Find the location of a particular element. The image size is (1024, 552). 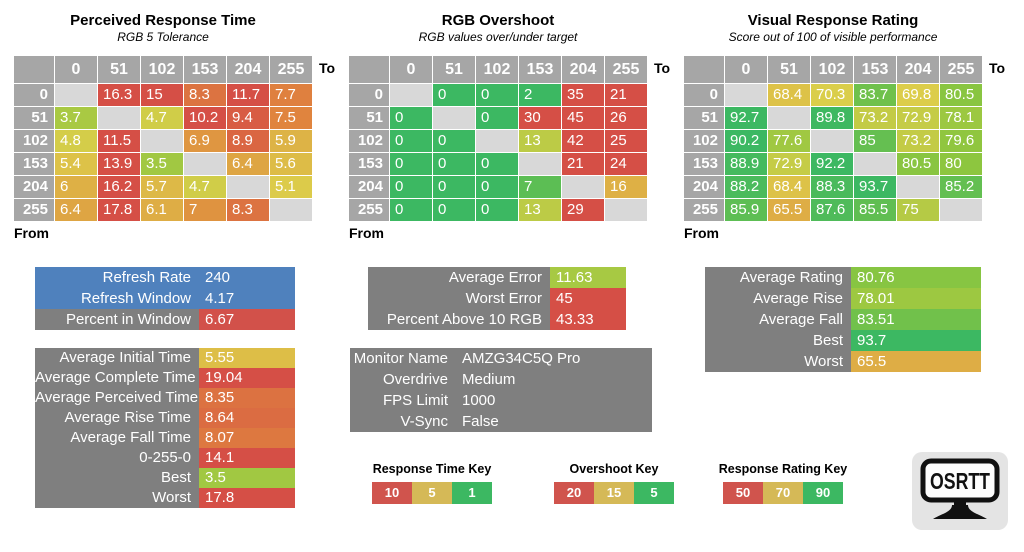

response-time-key: Response Time Key 10 5 1 is located at coordinates (432, 483).